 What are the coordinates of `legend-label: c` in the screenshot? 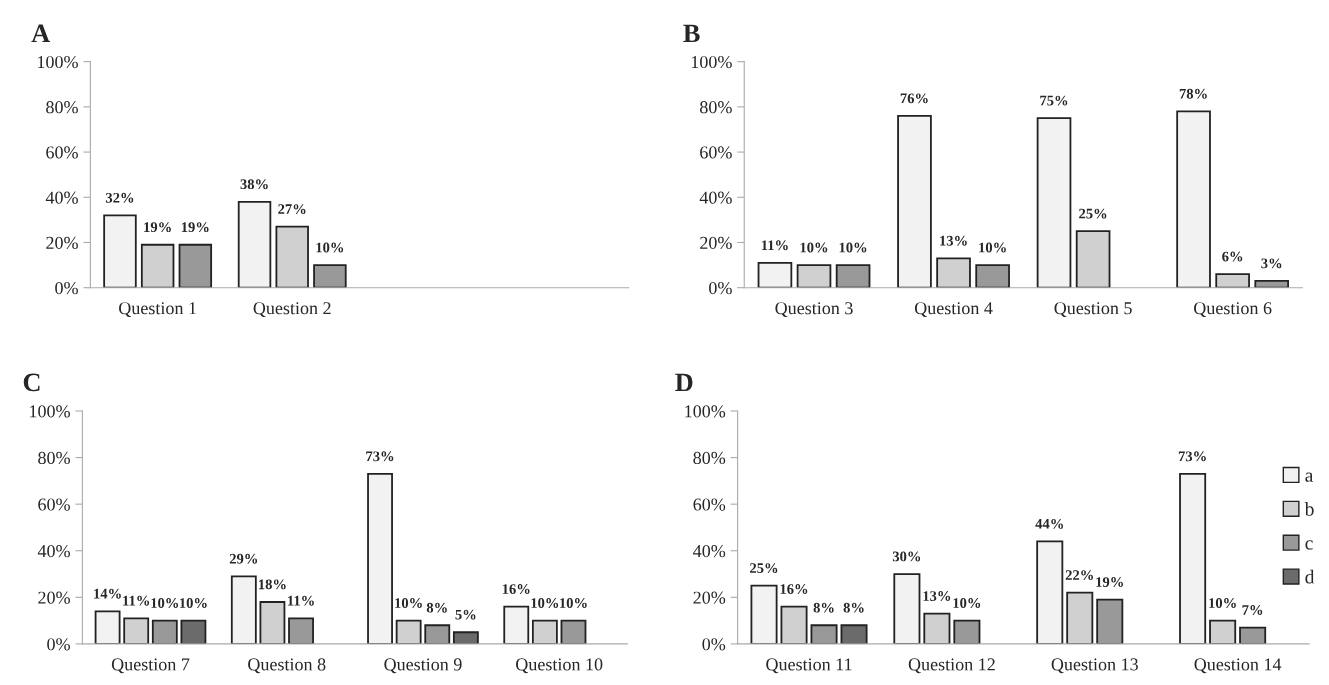 It's located at (1309, 545).